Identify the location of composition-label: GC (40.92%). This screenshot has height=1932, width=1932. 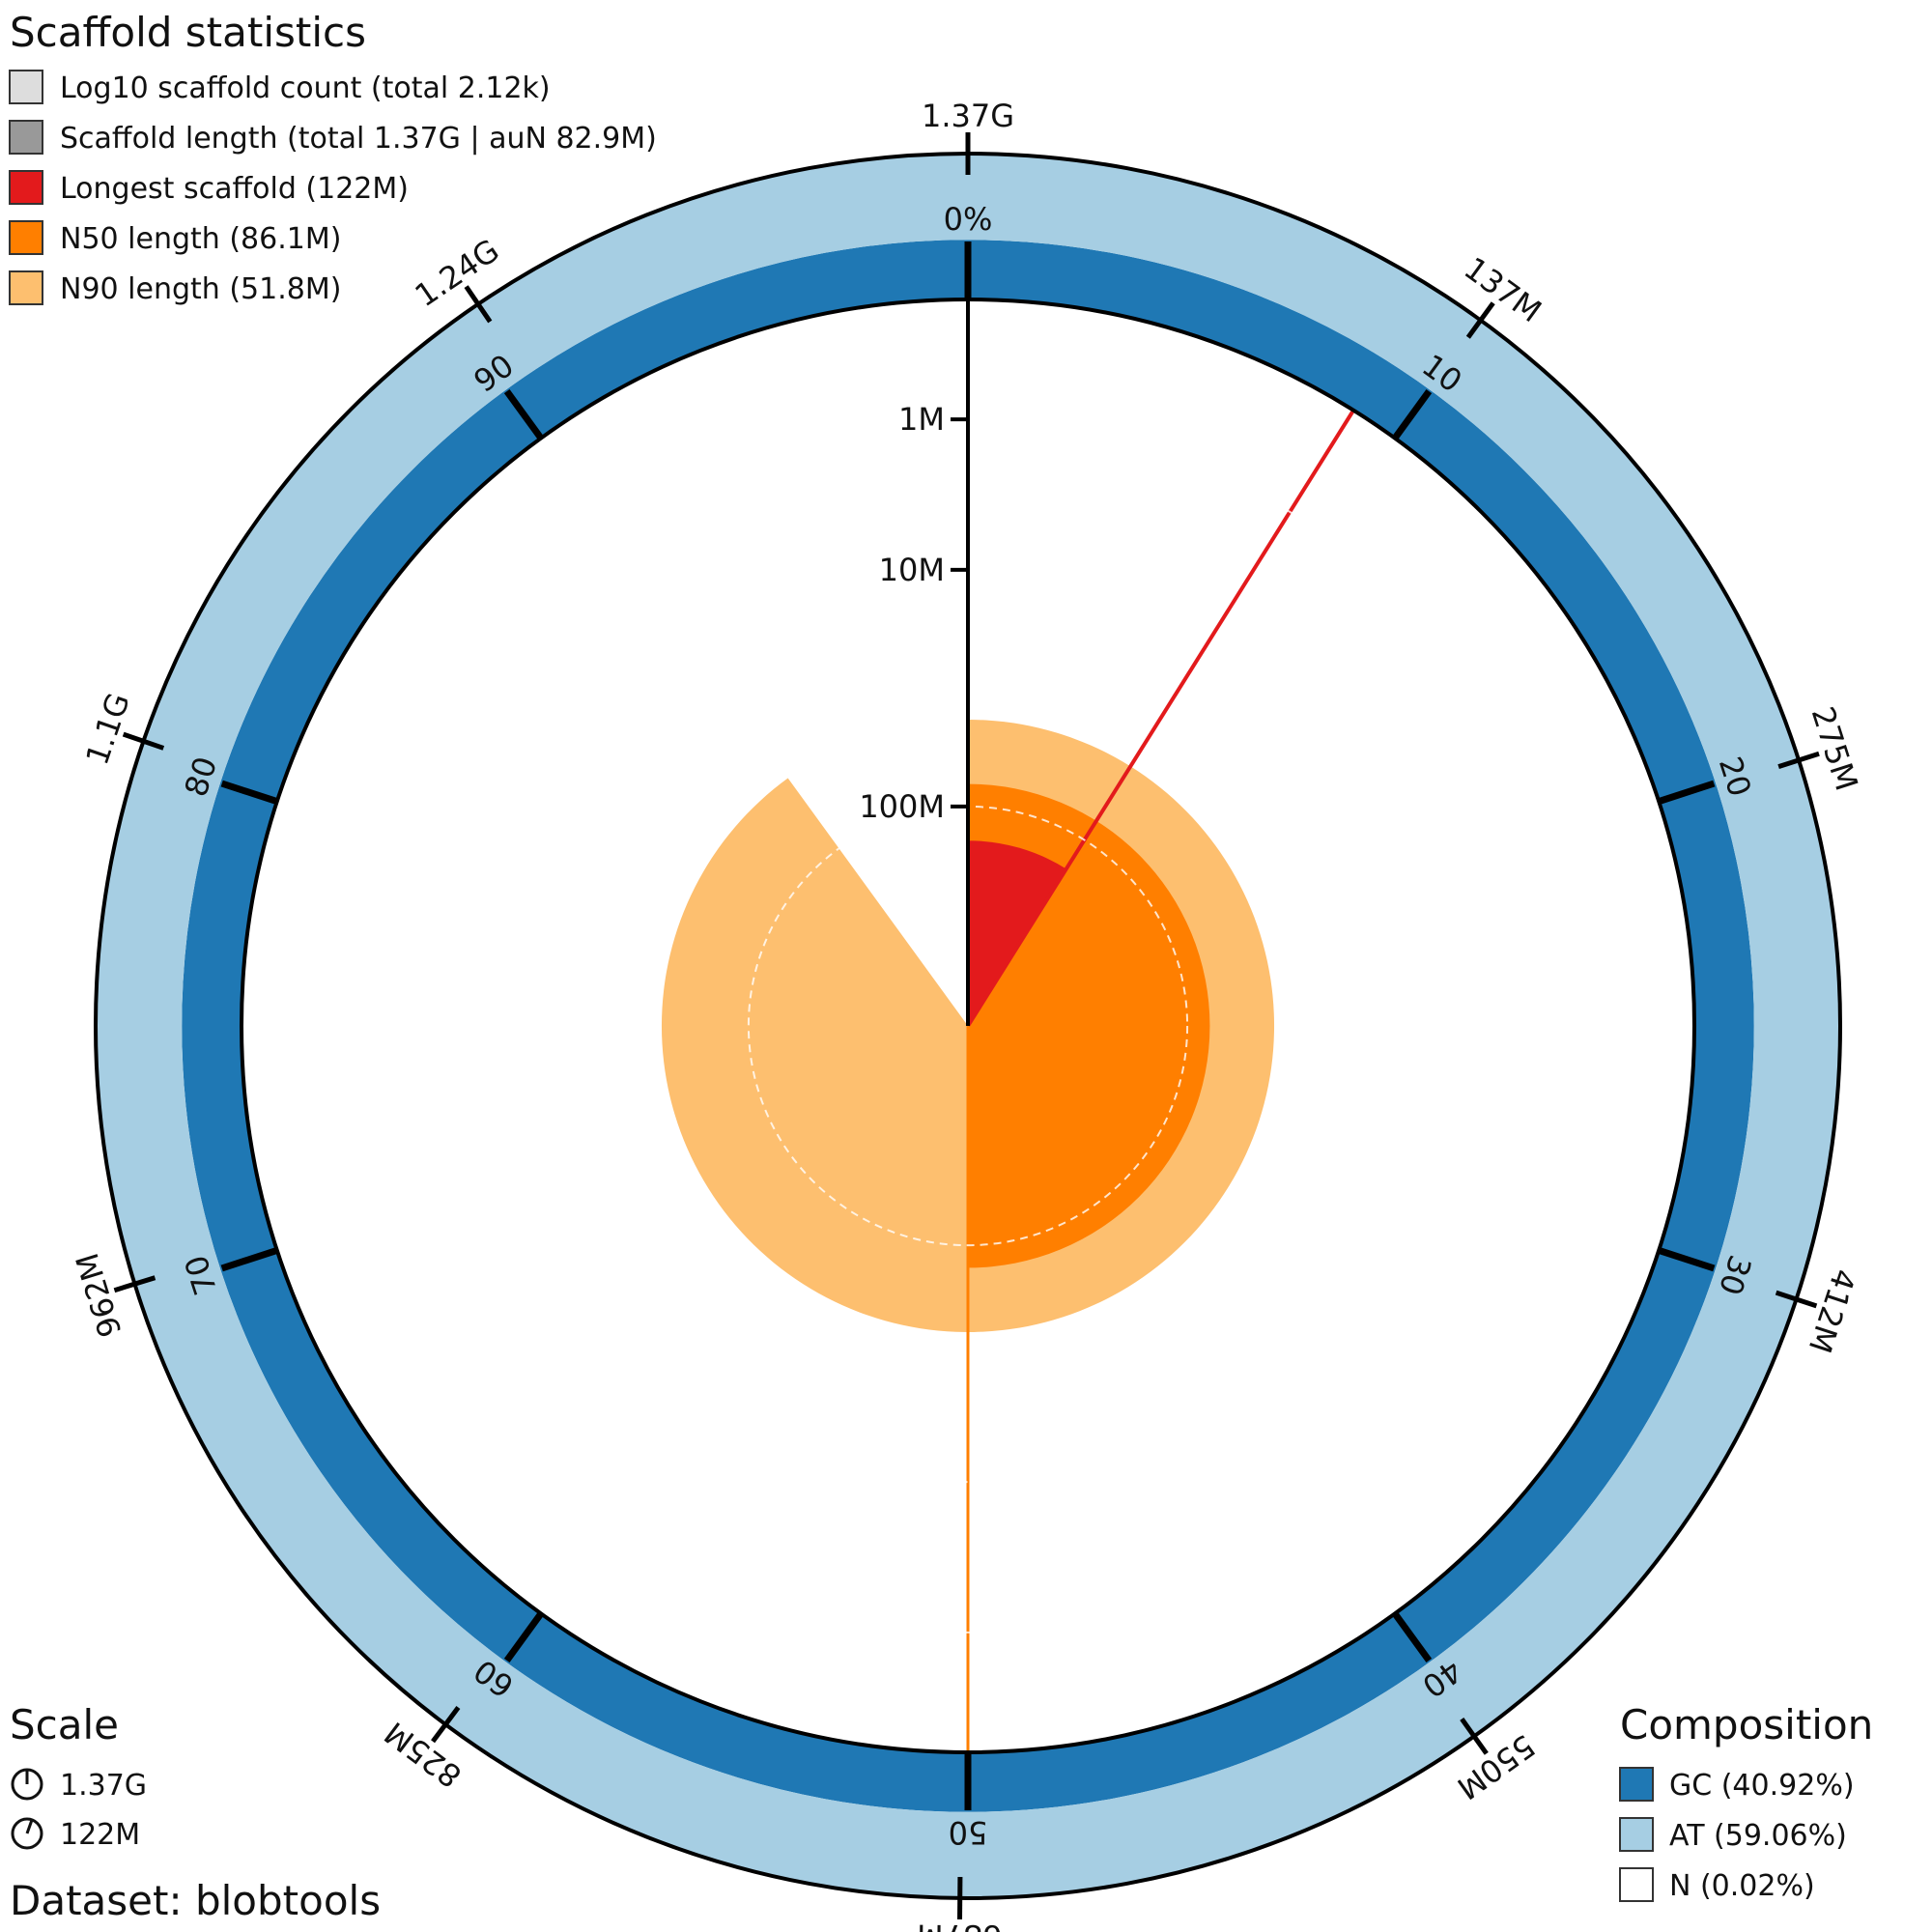
(1762, 1786).